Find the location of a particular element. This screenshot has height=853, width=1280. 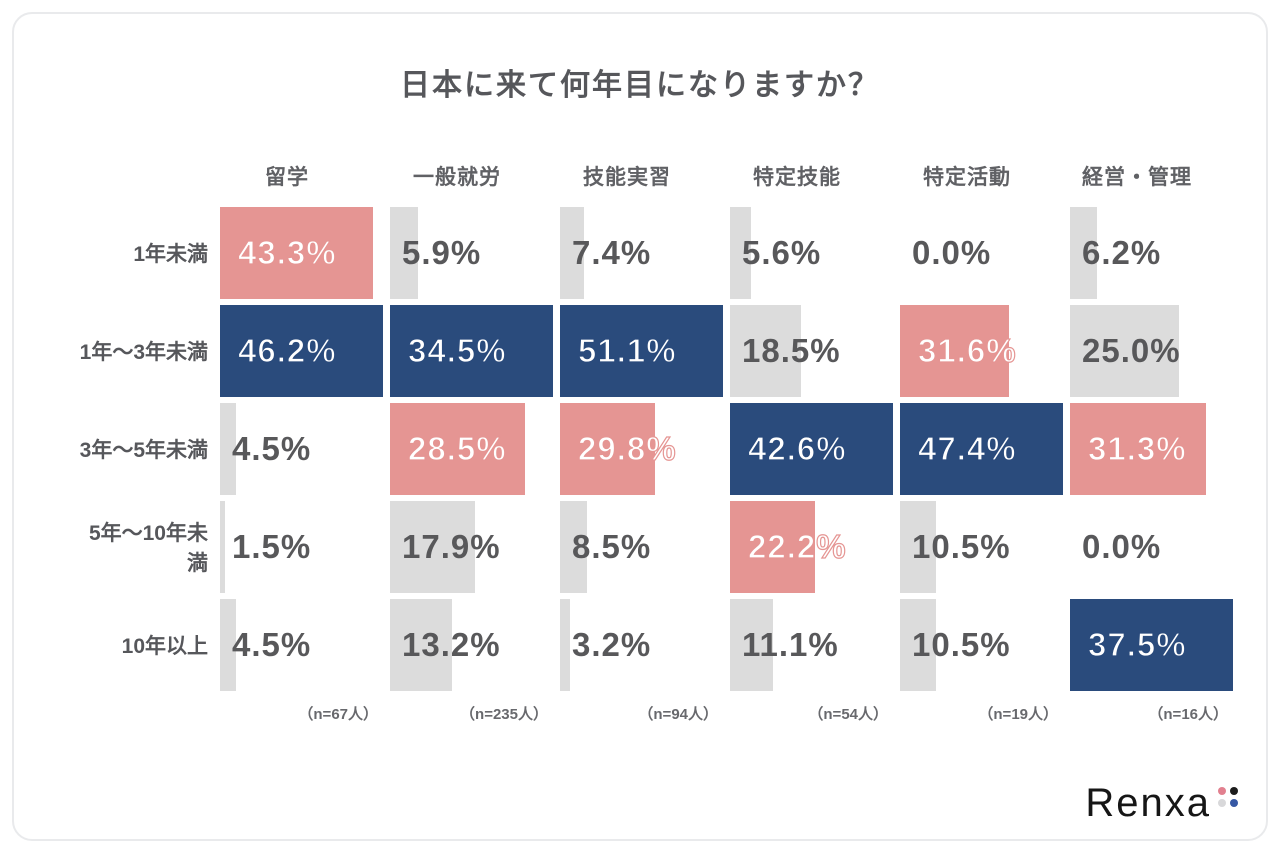

chart-cell: 43.3% is located at coordinates (305, 253).